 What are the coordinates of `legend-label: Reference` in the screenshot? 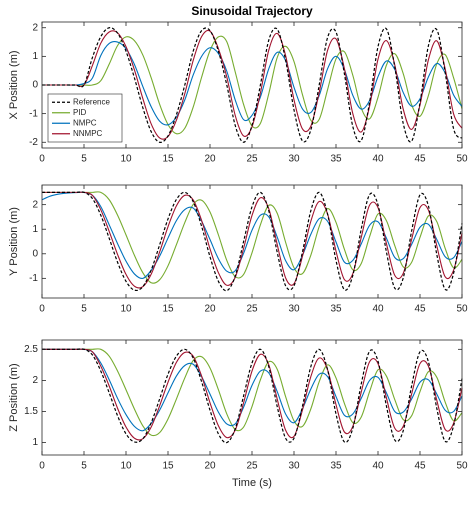 It's located at (91, 101).